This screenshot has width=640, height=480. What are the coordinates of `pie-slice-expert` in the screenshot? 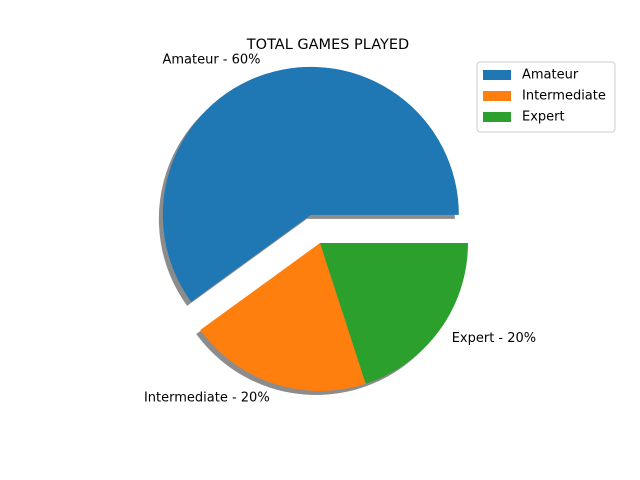 It's located at (394, 313).